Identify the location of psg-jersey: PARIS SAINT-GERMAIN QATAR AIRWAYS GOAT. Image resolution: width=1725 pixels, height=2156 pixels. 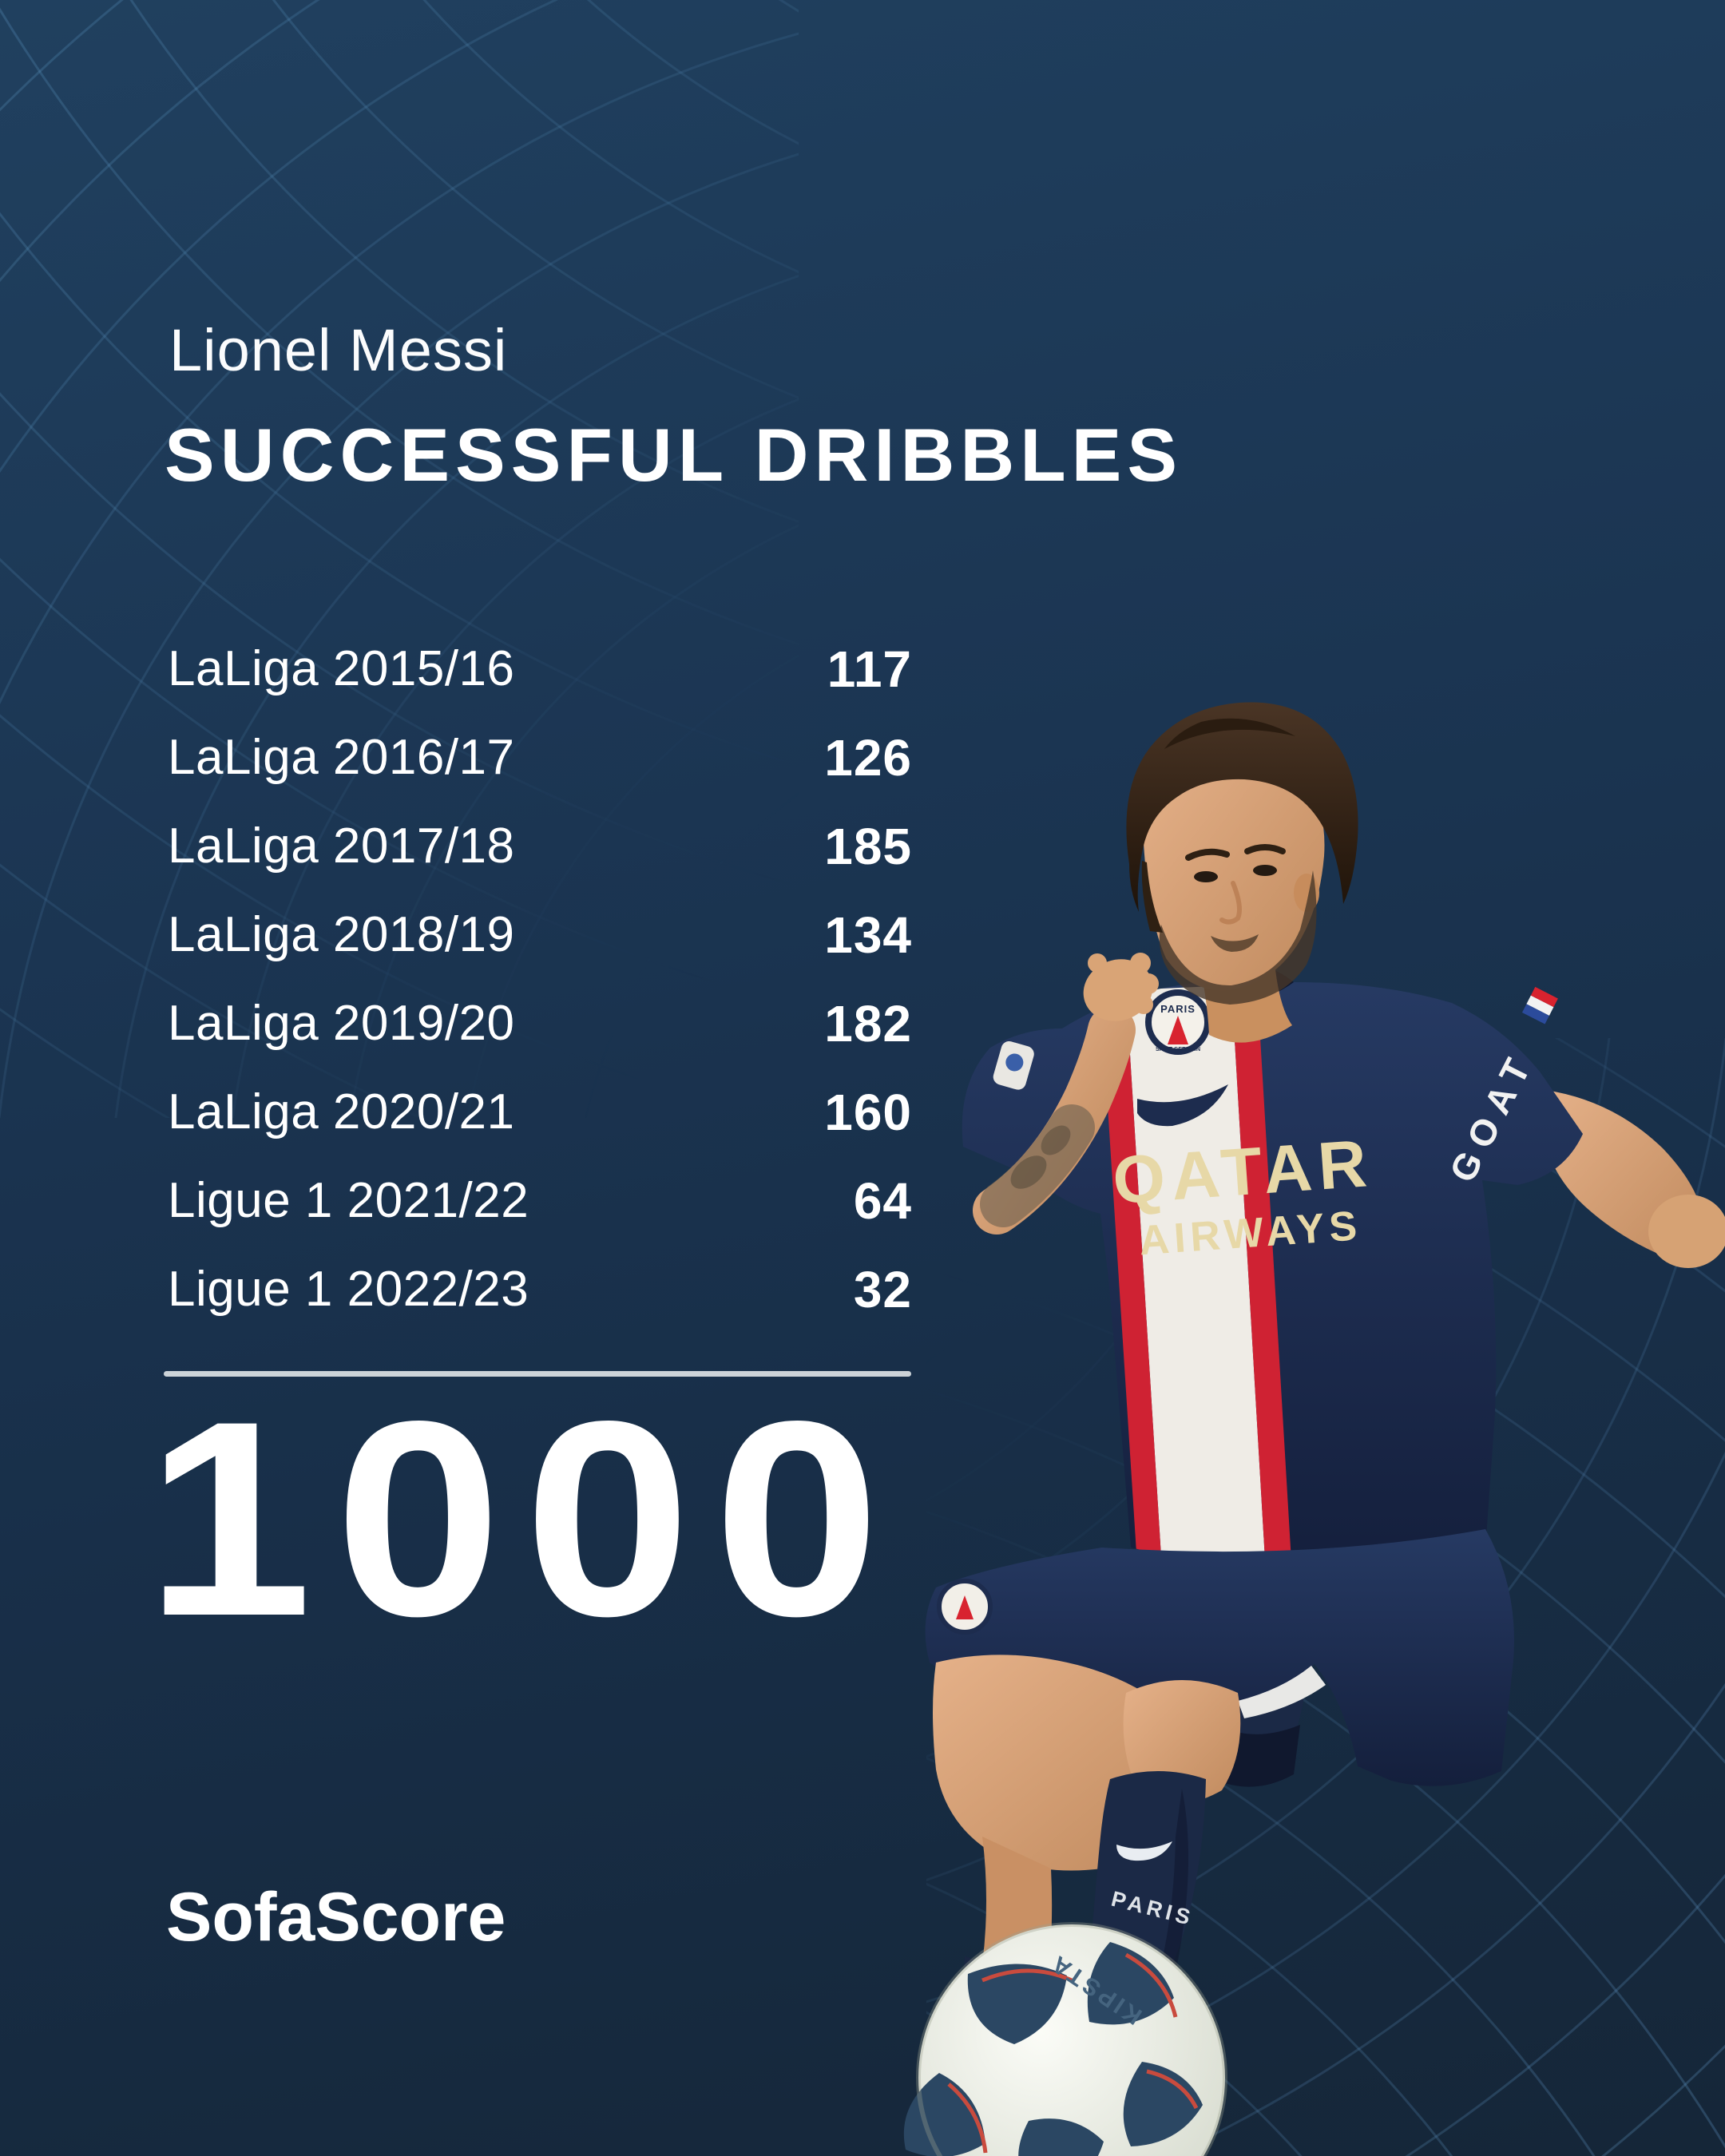
(1273, 1269).